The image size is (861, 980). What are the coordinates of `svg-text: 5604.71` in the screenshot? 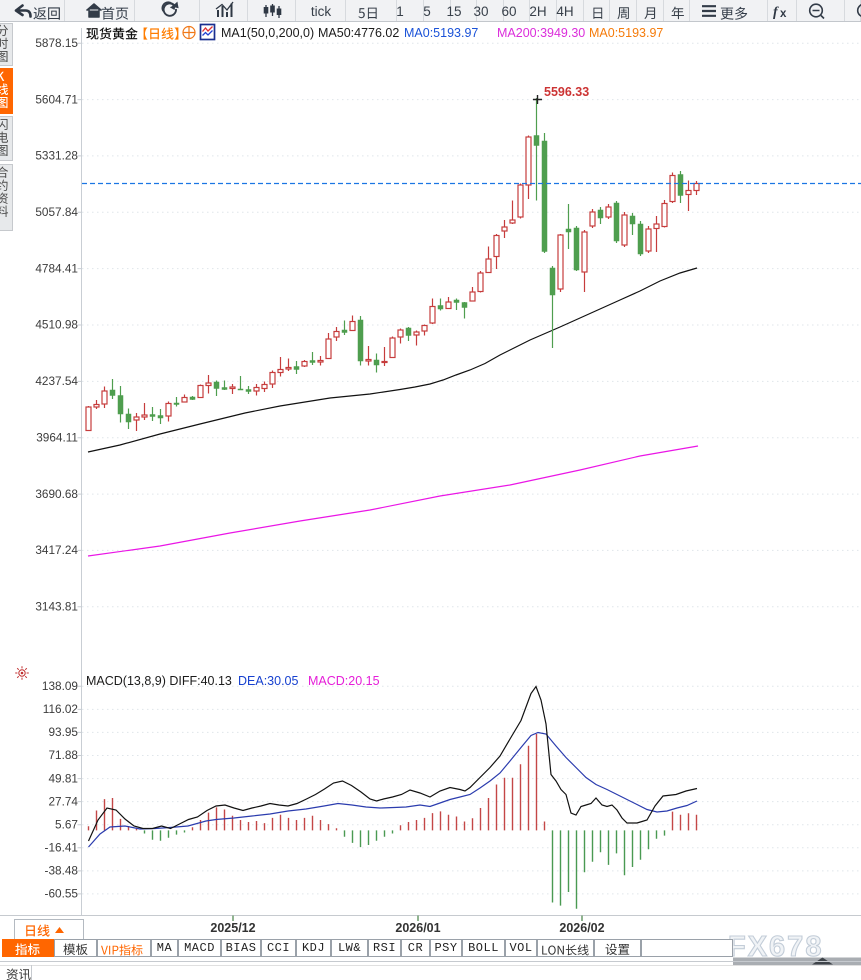 It's located at (56, 99).